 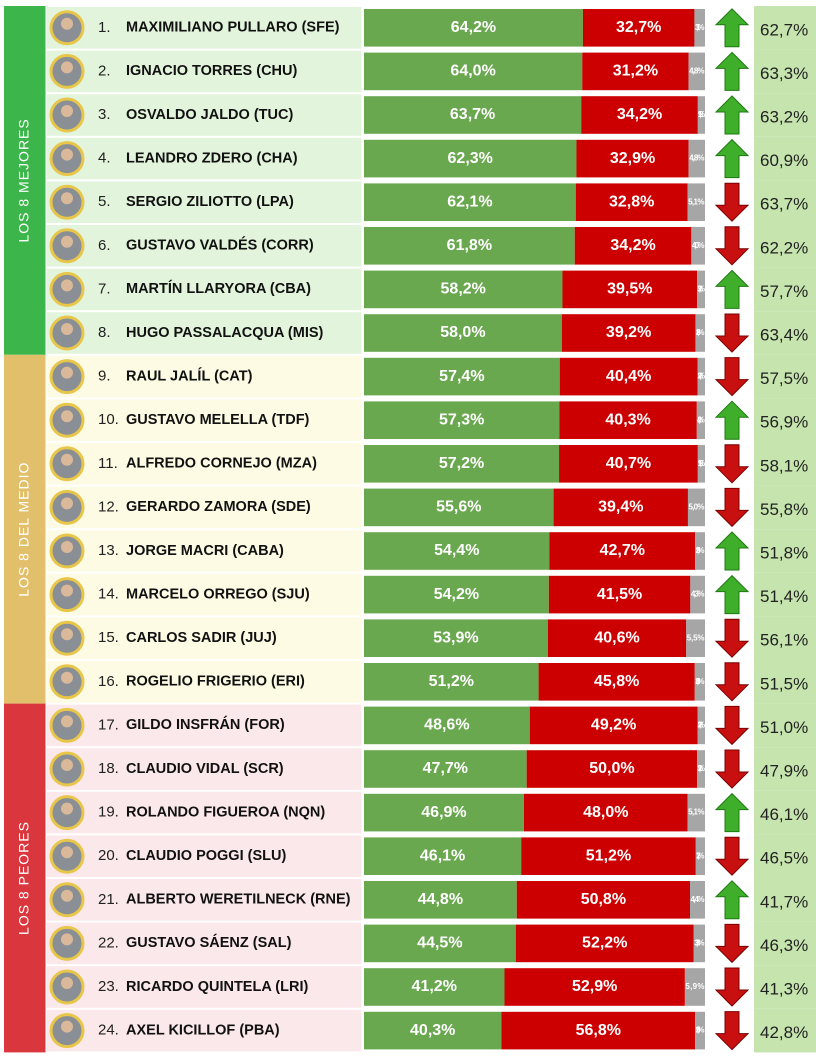 I want to click on bar-label: 54,2%, so click(x=456, y=594).